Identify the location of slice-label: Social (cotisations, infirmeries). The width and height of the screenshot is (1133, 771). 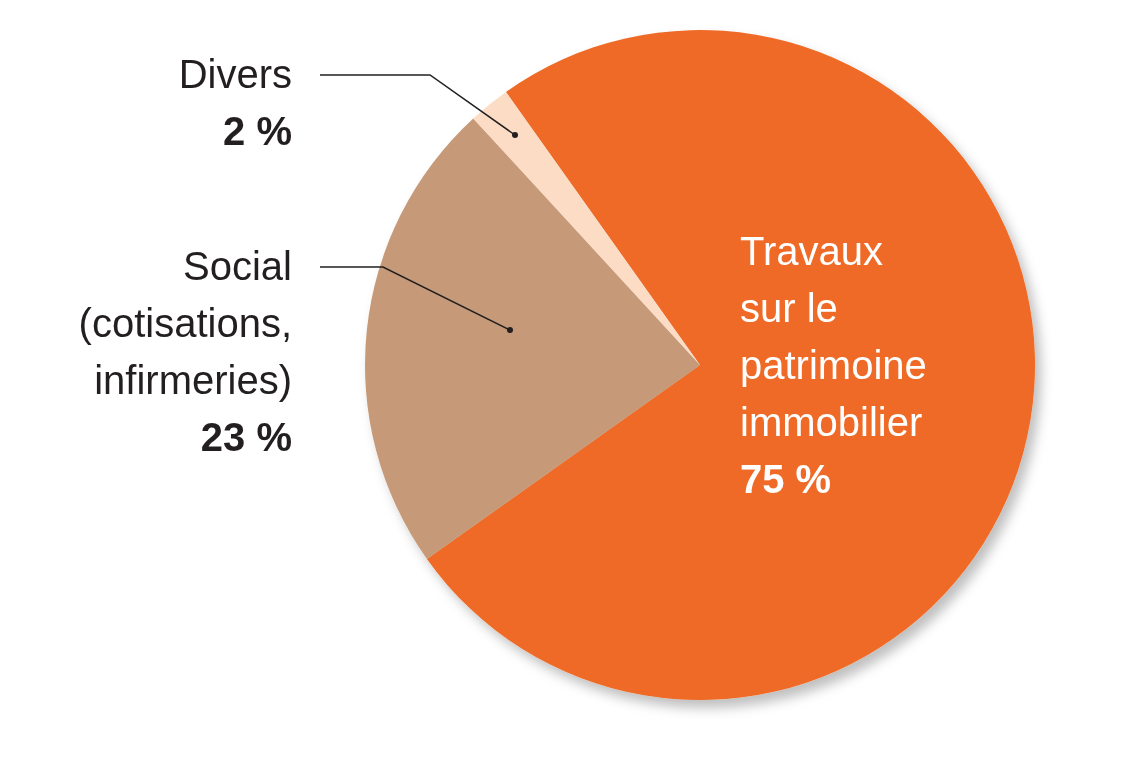
(185, 323).